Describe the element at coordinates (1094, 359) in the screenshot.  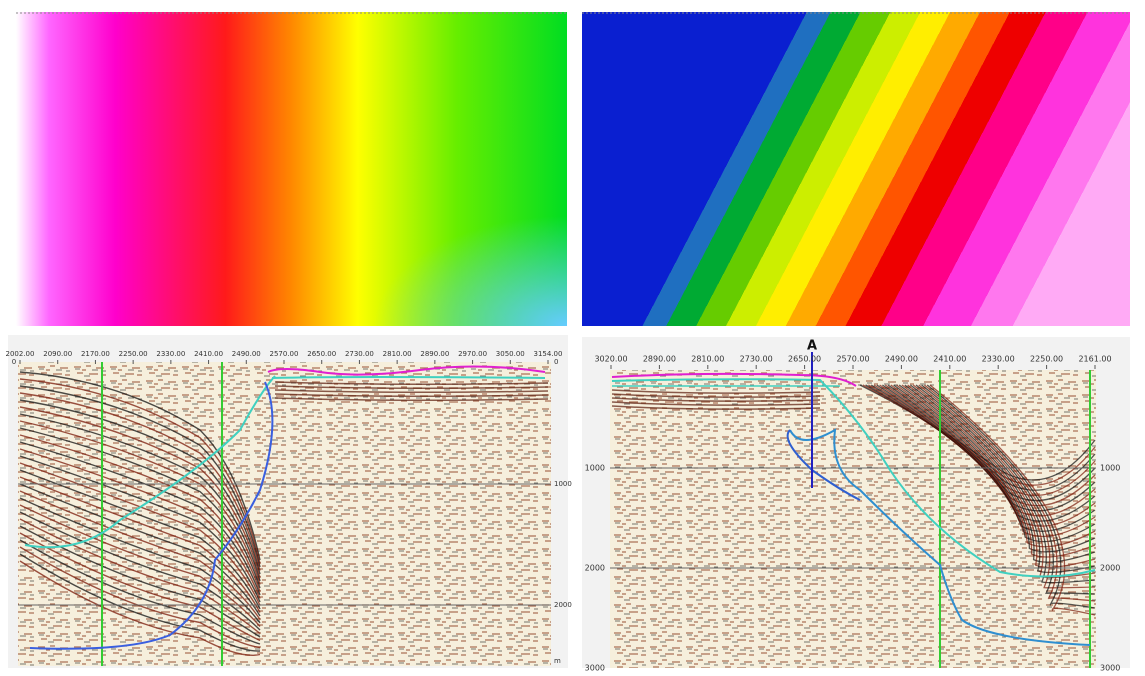
I see `x-label: 2161.00` at that location.